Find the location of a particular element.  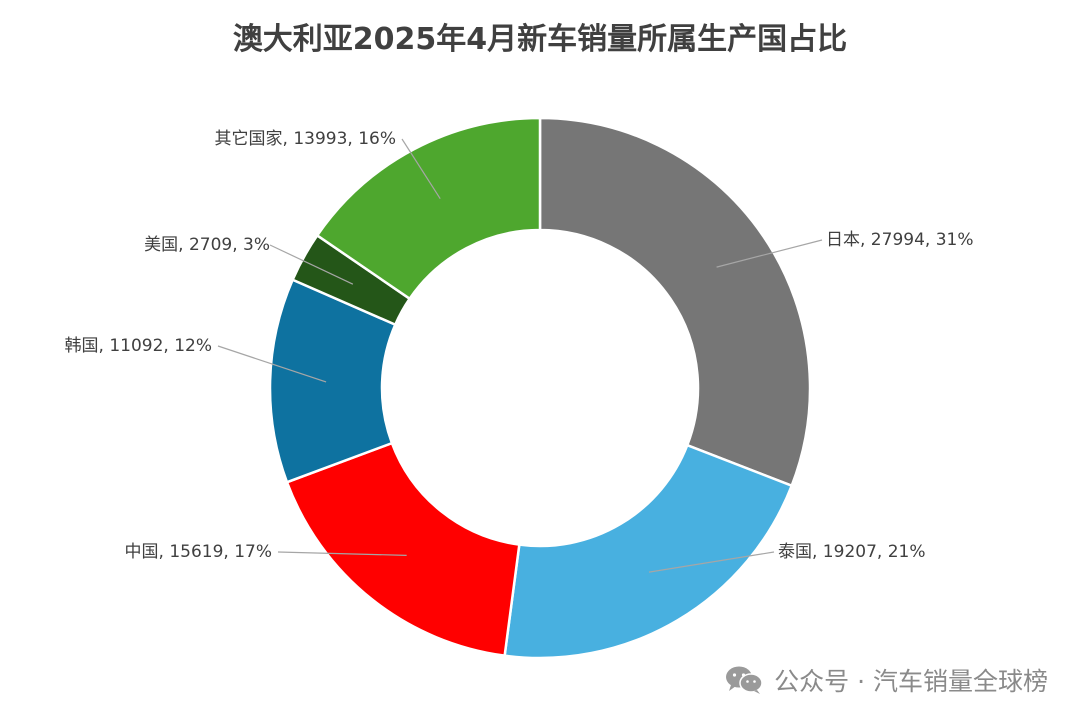

data-label-4: 美国, 2709, 3% is located at coordinates (207, 245).